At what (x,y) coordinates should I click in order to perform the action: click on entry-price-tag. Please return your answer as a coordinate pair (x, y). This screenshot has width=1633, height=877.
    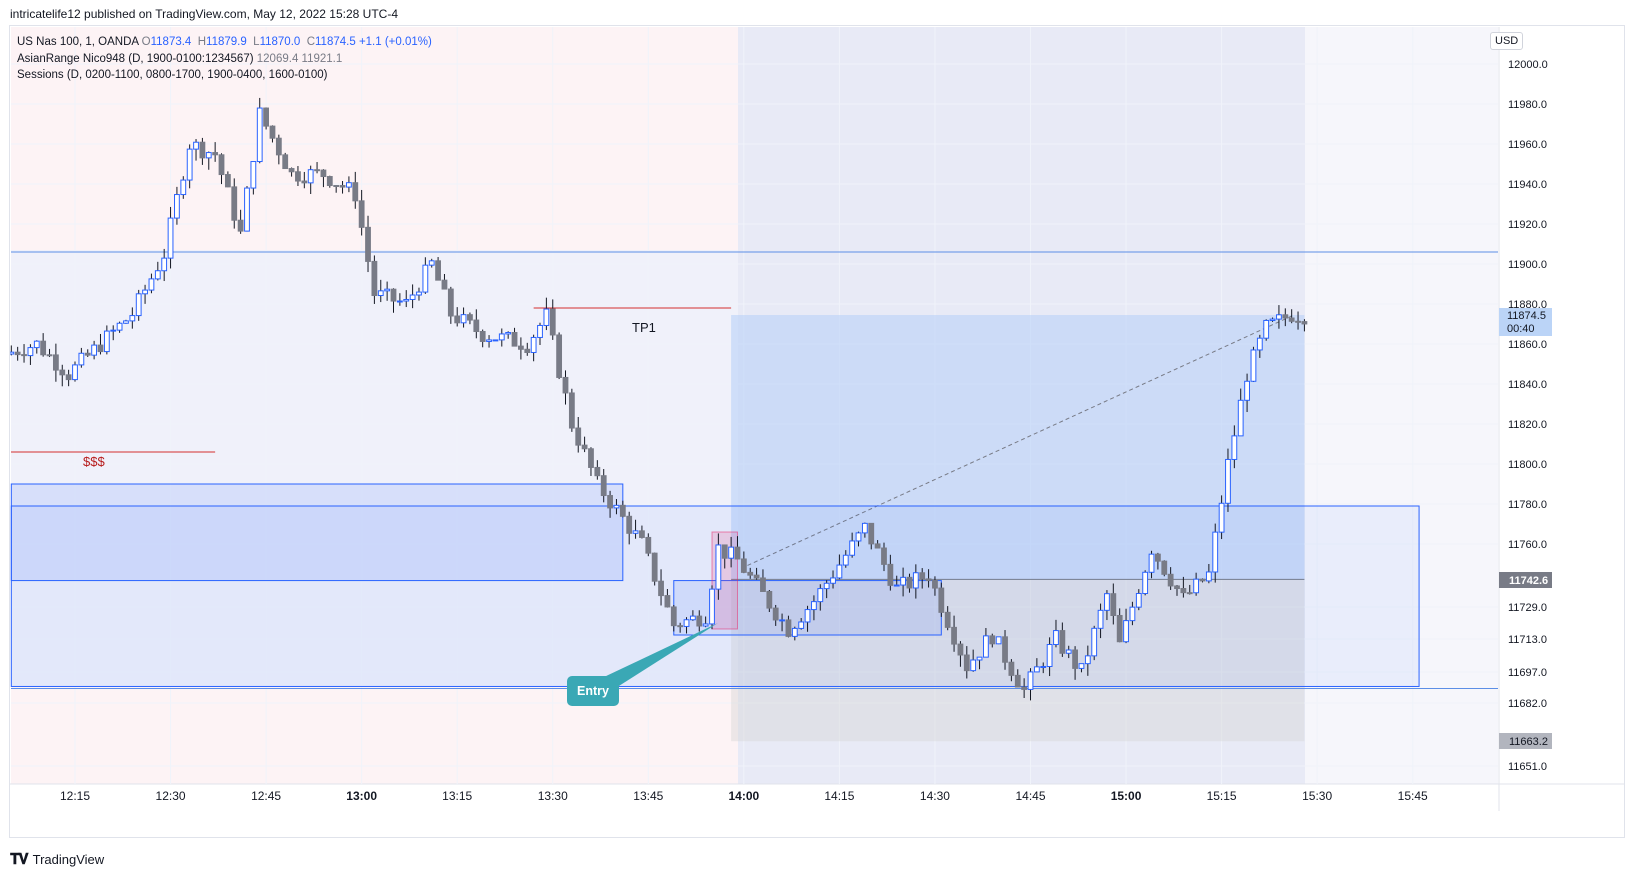
    Looking at the image, I should click on (1525, 580).